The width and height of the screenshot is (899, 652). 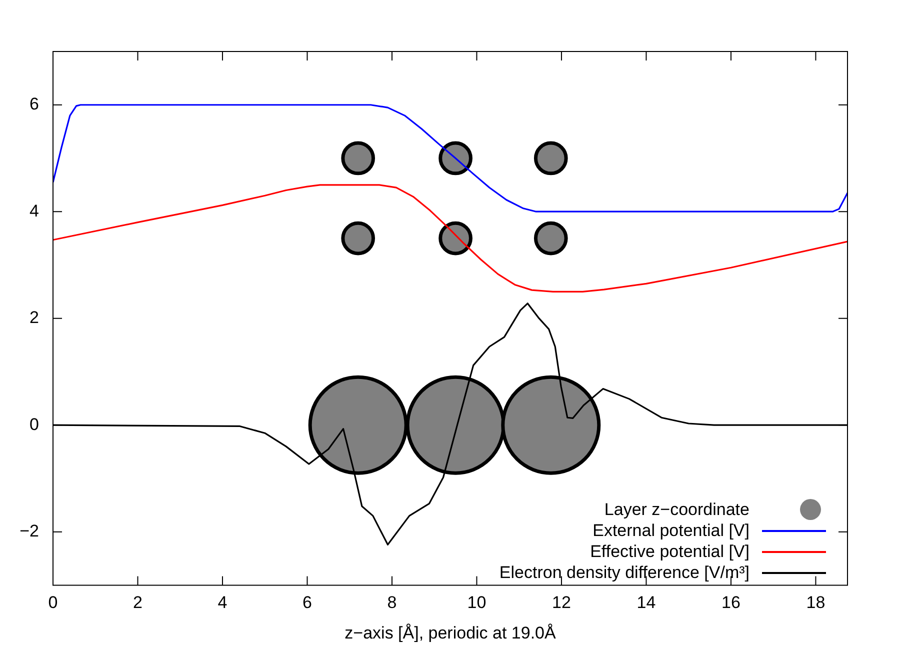 What do you see at coordinates (816, 602) in the screenshot?
I see `x-tick-label: 18` at bounding box center [816, 602].